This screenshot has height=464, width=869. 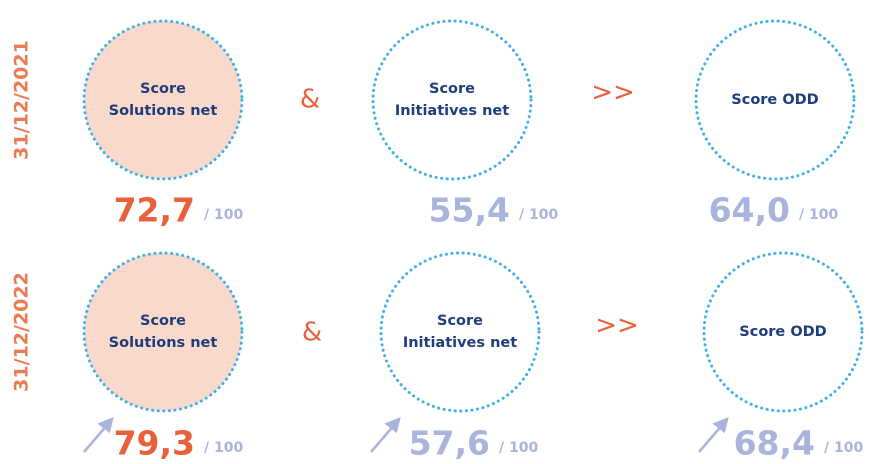 What do you see at coordinates (449, 443) in the screenshot?
I see `score-value: 57,6` at bounding box center [449, 443].